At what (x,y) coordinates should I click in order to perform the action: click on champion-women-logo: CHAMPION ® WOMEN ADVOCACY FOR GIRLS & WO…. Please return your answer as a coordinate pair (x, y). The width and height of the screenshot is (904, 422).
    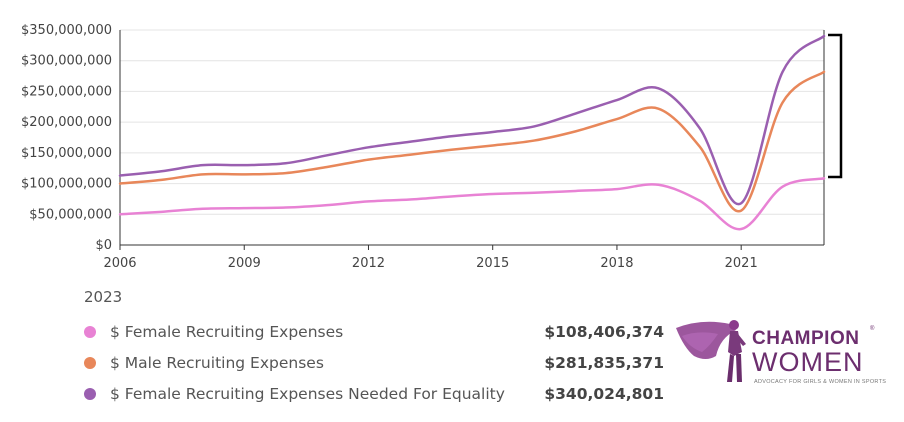
    Looking at the image, I should click on (782, 353).